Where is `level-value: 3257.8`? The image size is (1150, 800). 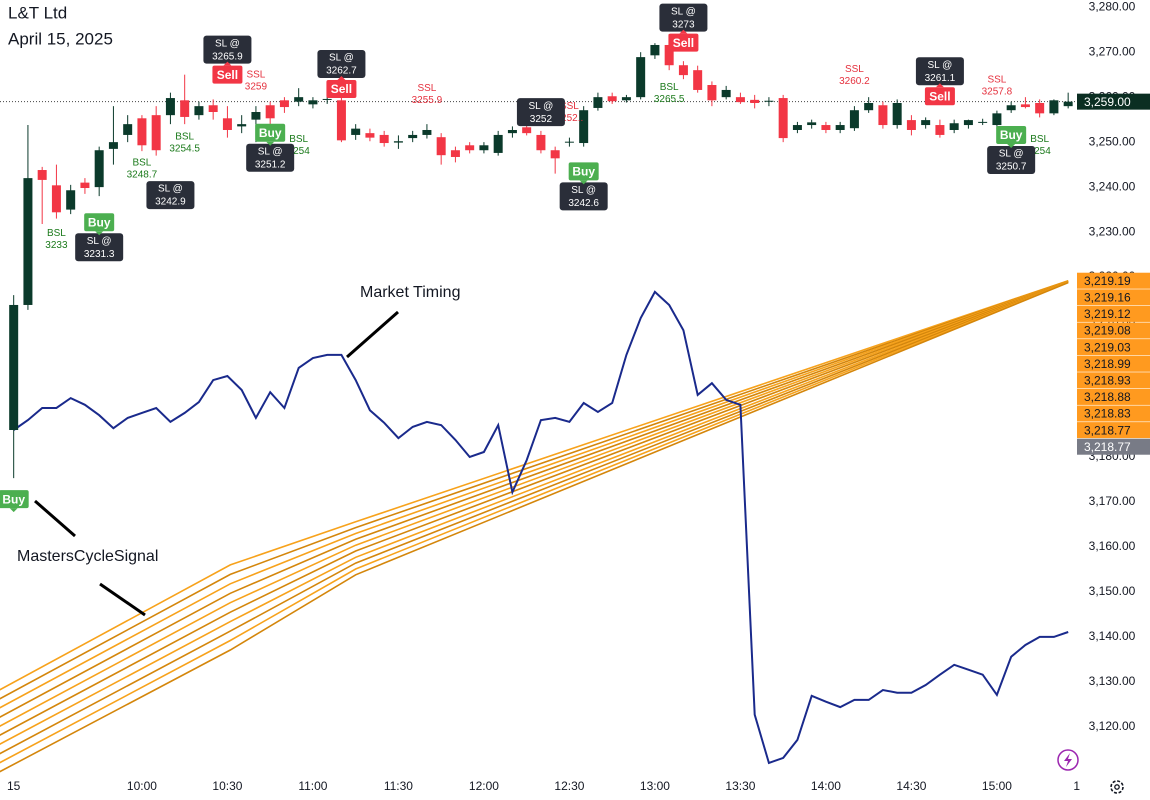
level-value: 3257.8 is located at coordinates (997, 92).